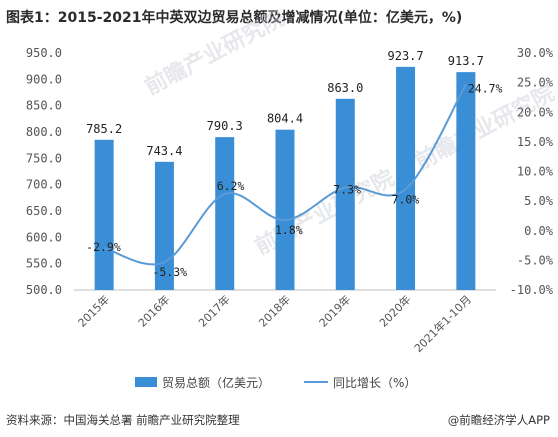 This screenshot has width=558, height=437. Describe the element at coordinates (44, 237) in the screenshot. I see `y-left-tick-label: 600.0` at that location.